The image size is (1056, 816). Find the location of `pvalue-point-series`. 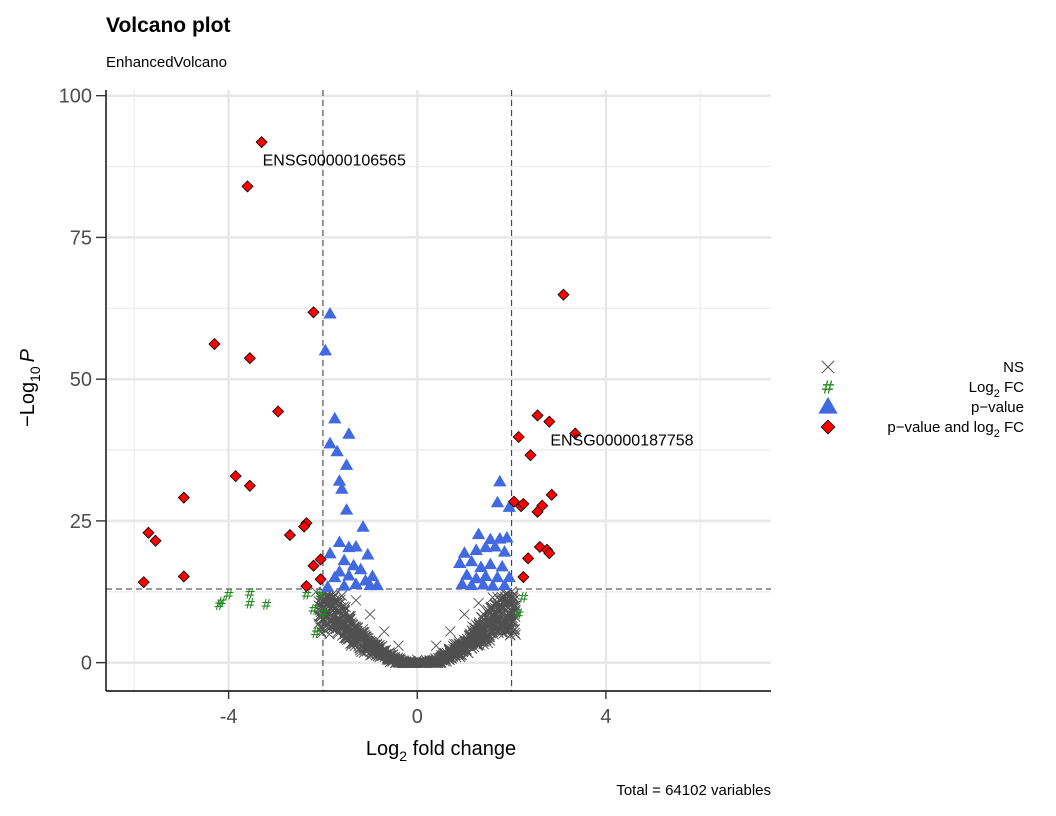

pvalue-point-series is located at coordinates (417, 449).